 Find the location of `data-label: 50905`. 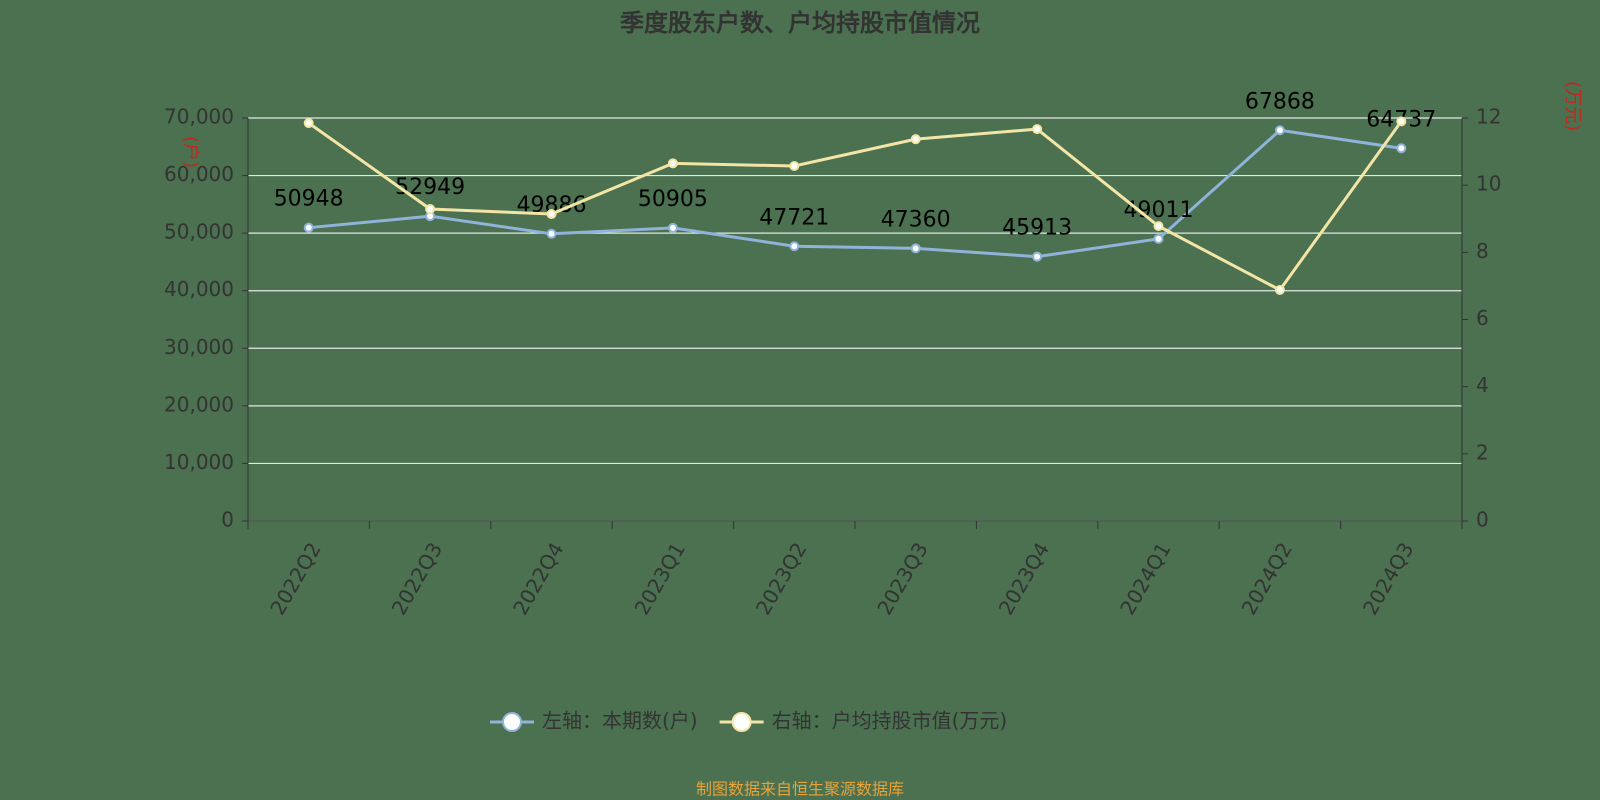

data-label: 50905 is located at coordinates (673, 199).